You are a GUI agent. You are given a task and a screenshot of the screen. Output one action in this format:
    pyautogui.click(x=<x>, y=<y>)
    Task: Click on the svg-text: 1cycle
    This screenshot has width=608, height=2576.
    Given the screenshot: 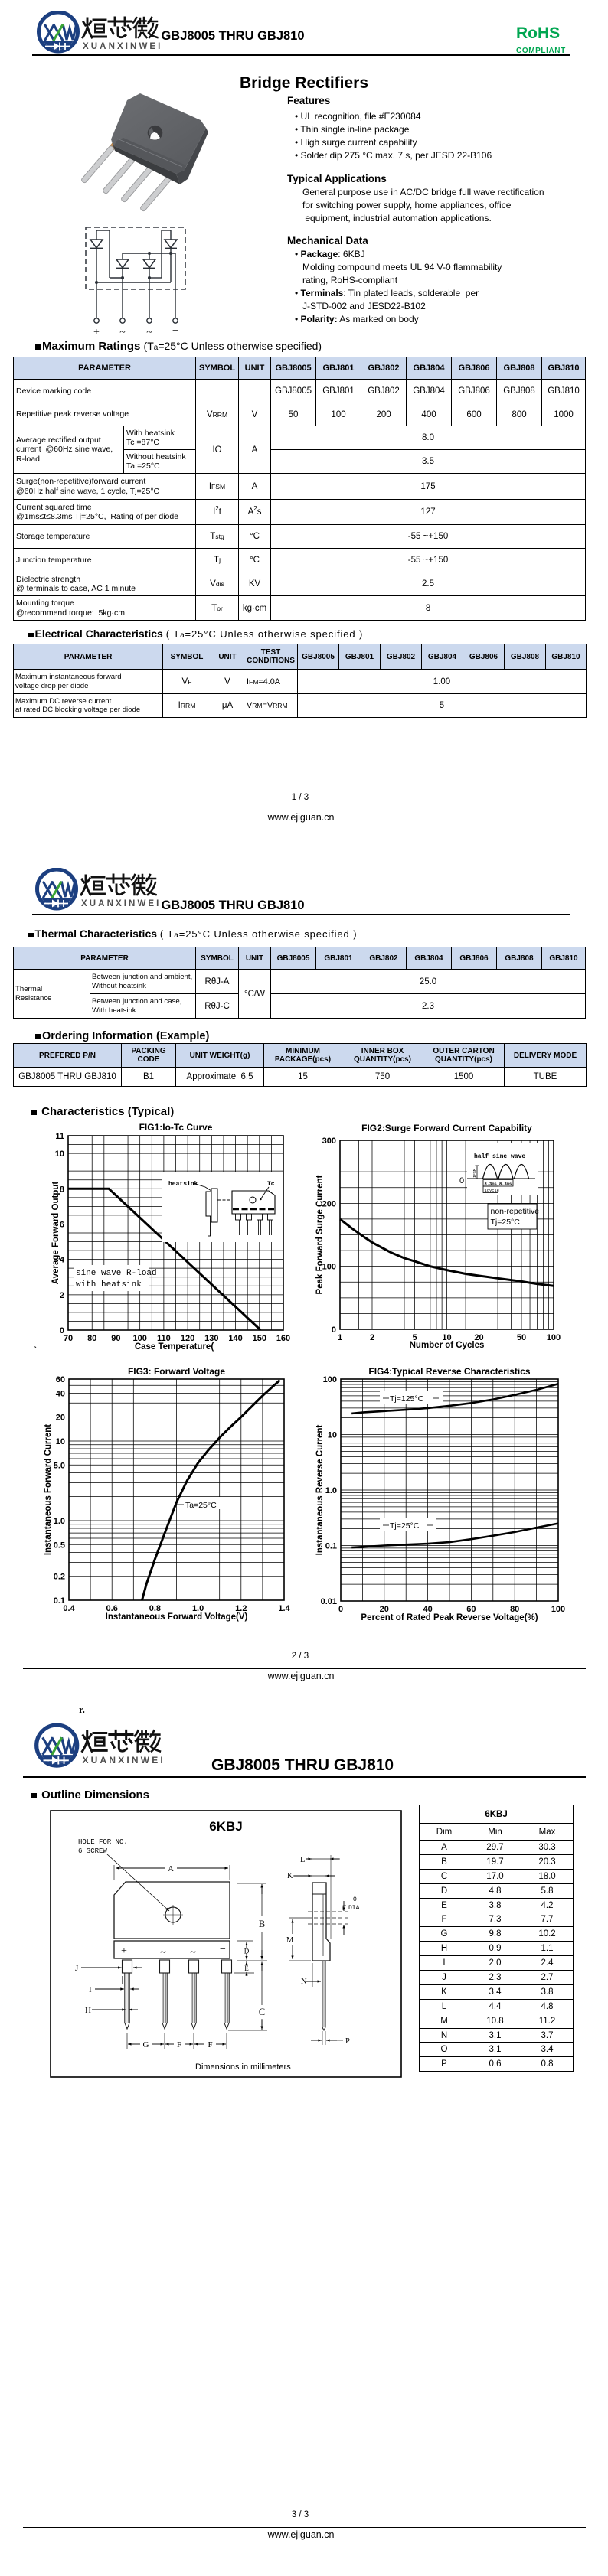 What is the action you would take?
    pyautogui.click(x=492, y=1191)
    